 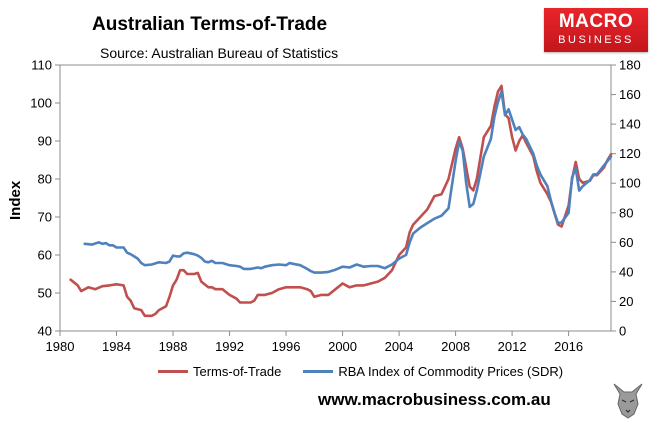 I want to click on y-right-tick-label: 80, so click(x=626, y=212).